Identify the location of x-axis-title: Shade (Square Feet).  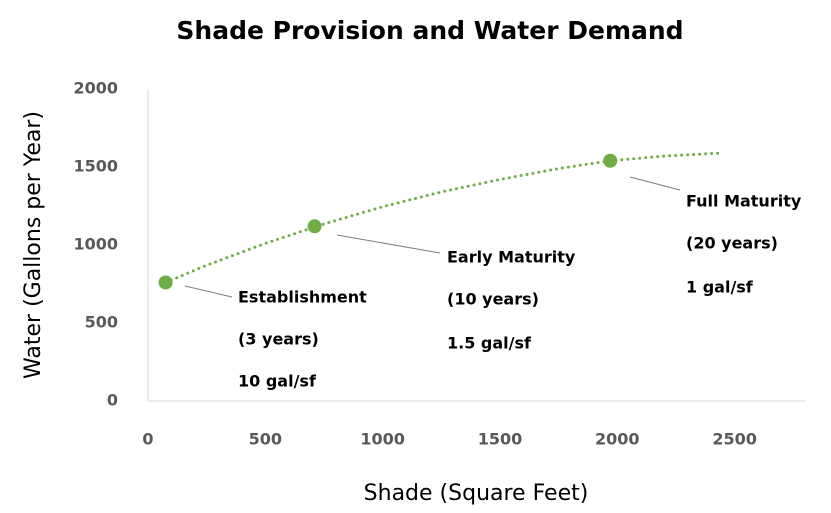
(476, 493).